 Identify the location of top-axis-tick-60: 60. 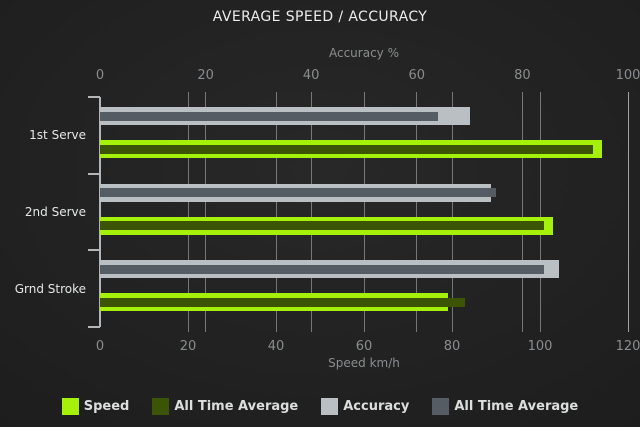
(417, 75).